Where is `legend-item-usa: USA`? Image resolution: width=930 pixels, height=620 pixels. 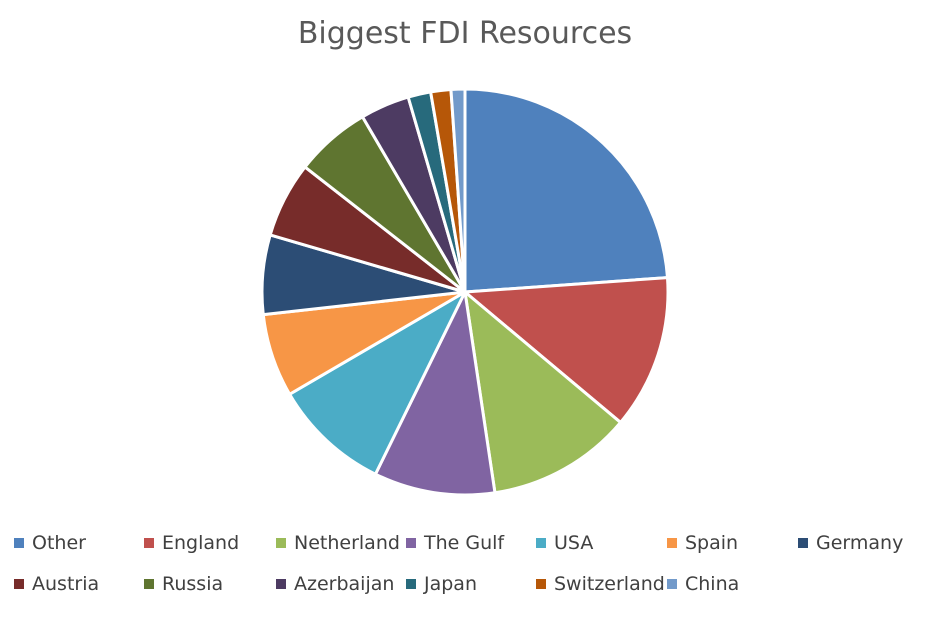 legend-item-usa: USA is located at coordinates (564, 543).